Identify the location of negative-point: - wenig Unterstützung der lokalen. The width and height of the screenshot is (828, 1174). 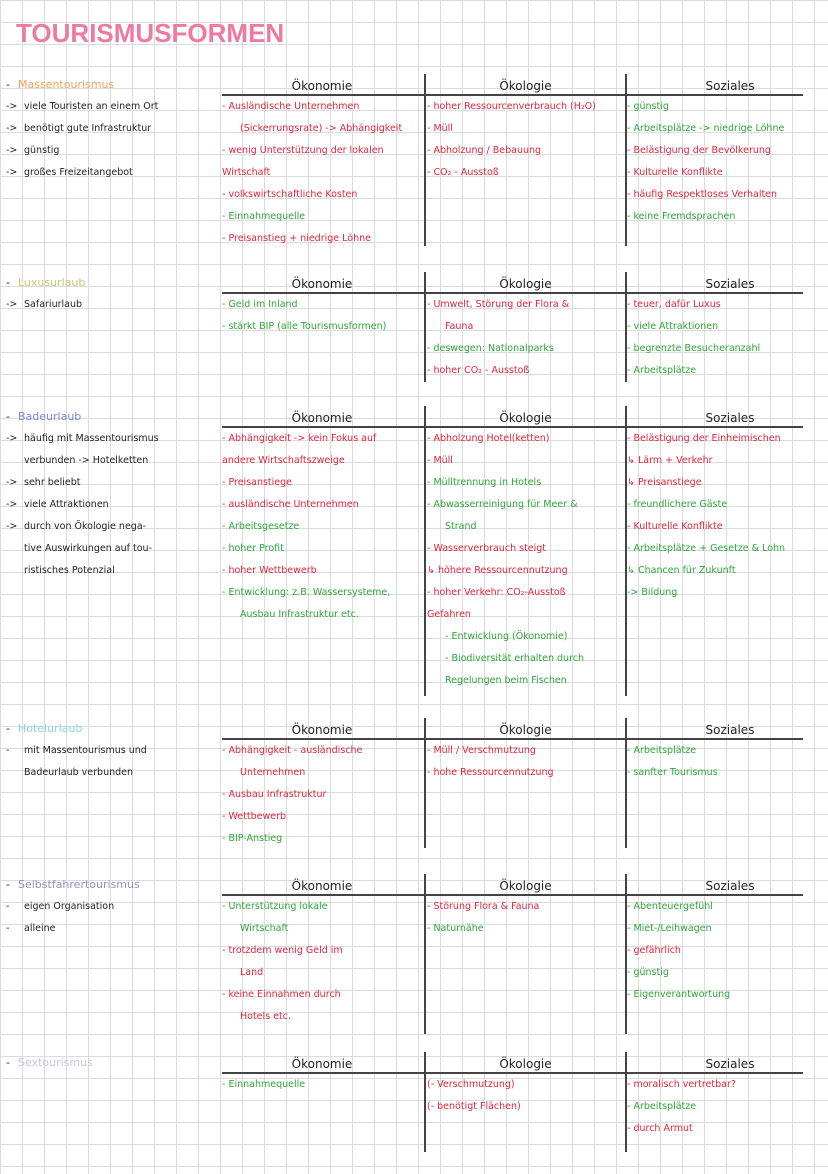
(303, 150).